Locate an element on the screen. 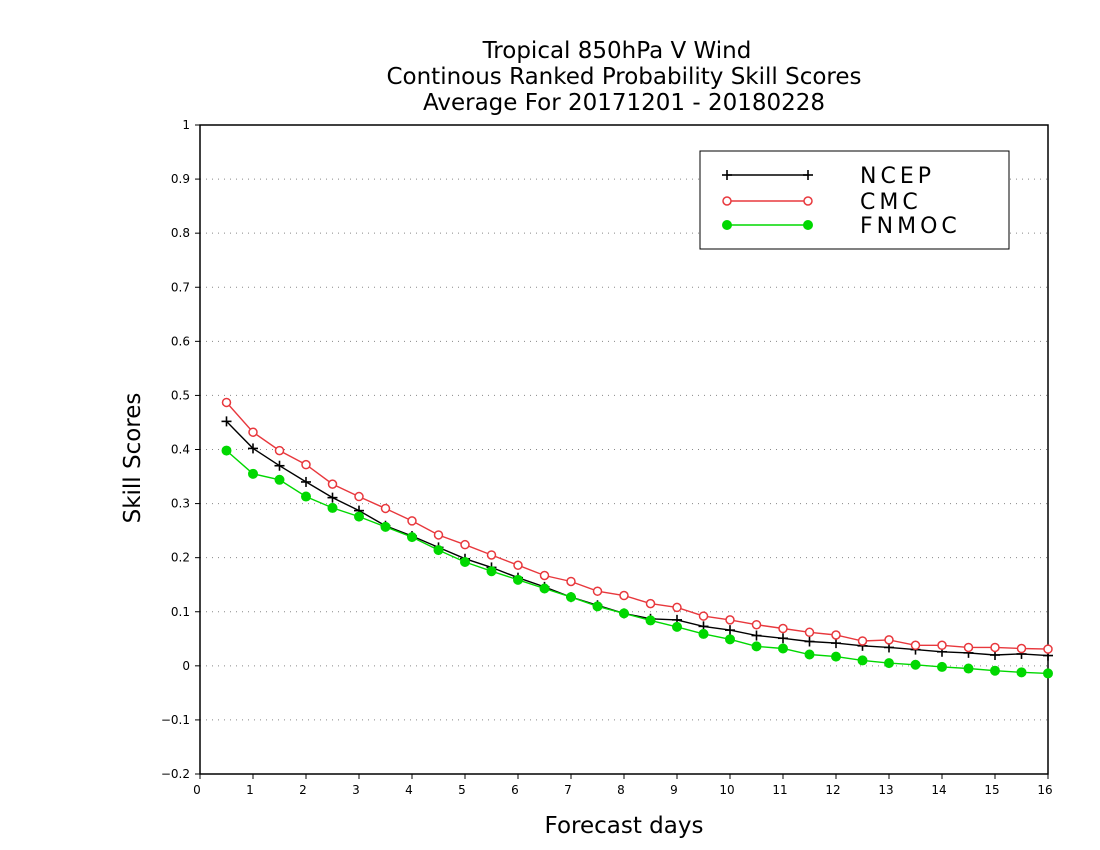 The image size is (1100, 850). legend-entry-fnmoc: FNMOC is located at coordinates (839, 226).